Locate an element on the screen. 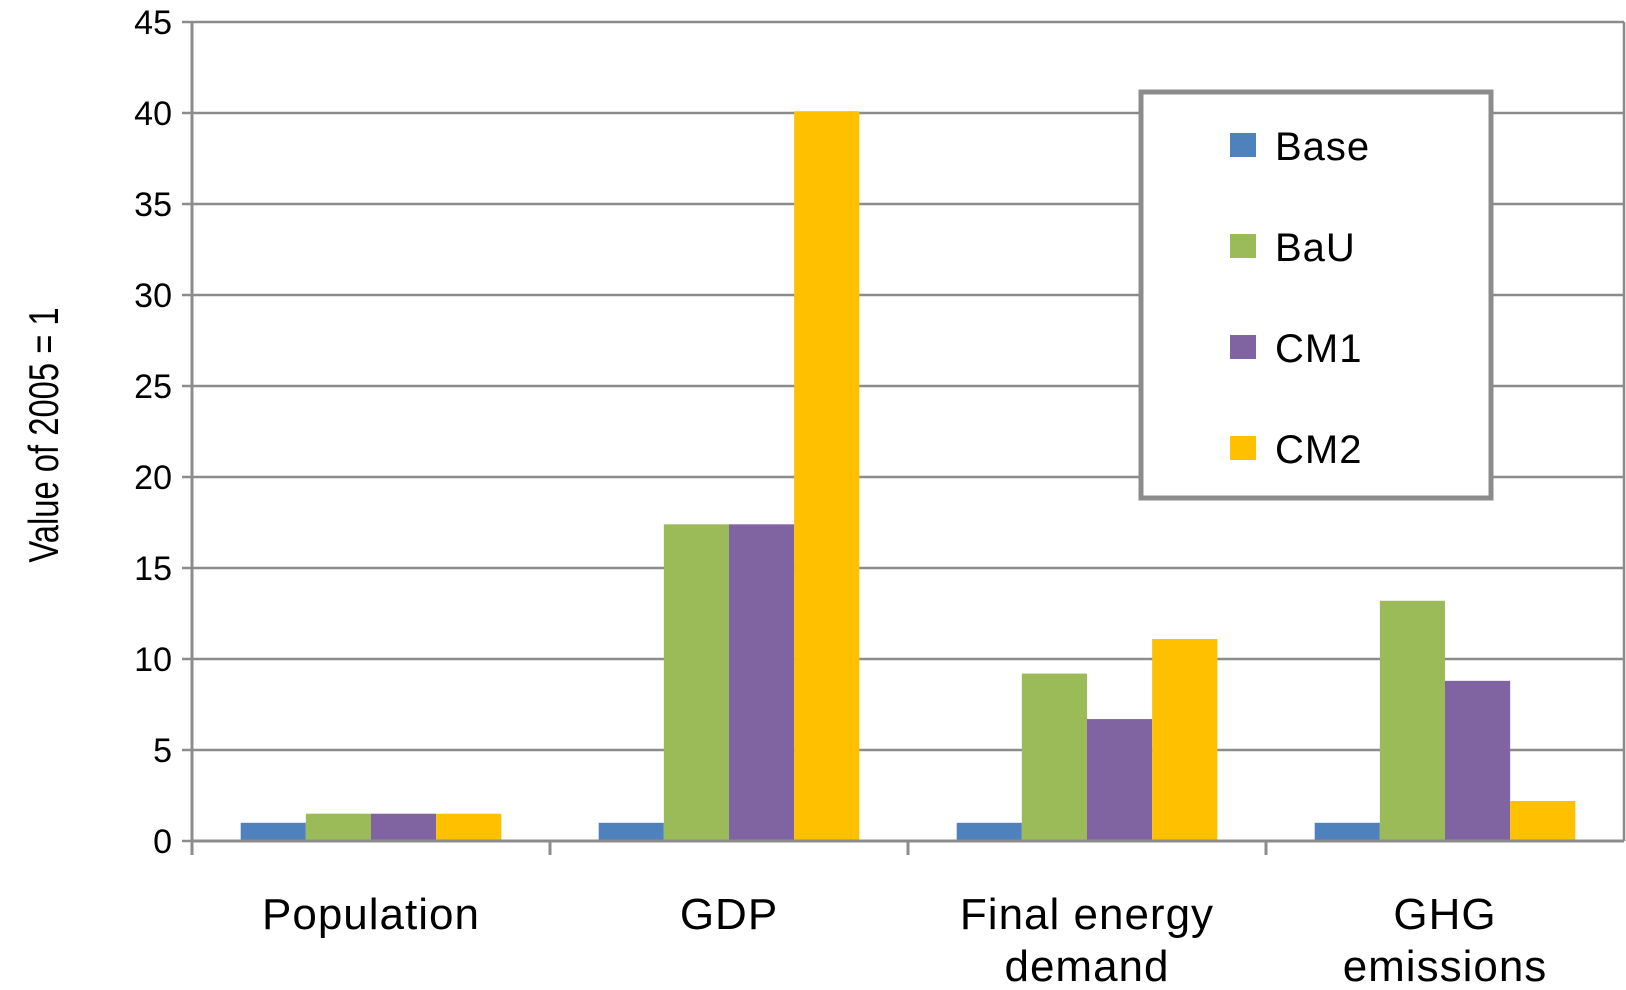 The height and width of the screenshot is (990, 1626). x-category-label: emissions is located at coordinates (1445, 966).